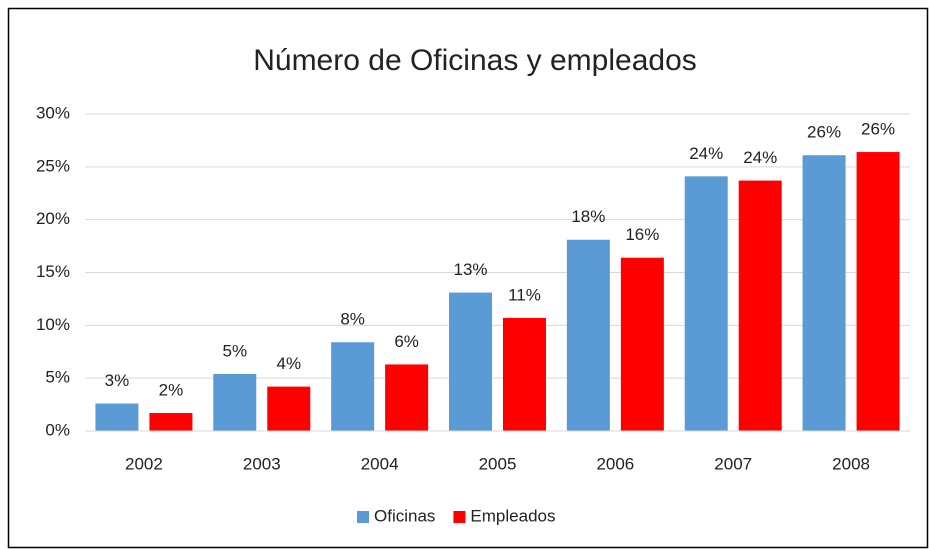  Describe the element at coordinates (380, 463) in the screenshot. I see `x-tick-label: 2004` at that location.